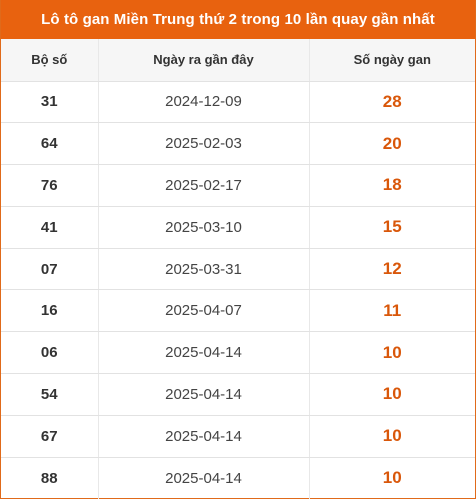 Image resolution: width=476 pixels, height=499 pixels. Describe the element at coordinates (50, 353) in the screenshot. I see `row-number: 06` at that location.